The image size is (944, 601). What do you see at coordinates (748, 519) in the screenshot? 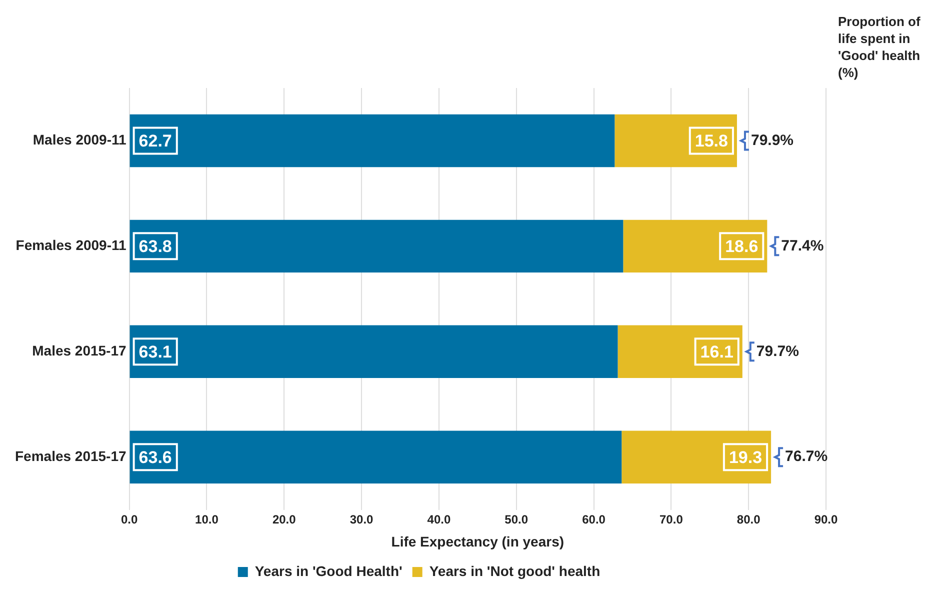
I see `x-tick-label: 80.0` at bounding box center [748, 519].